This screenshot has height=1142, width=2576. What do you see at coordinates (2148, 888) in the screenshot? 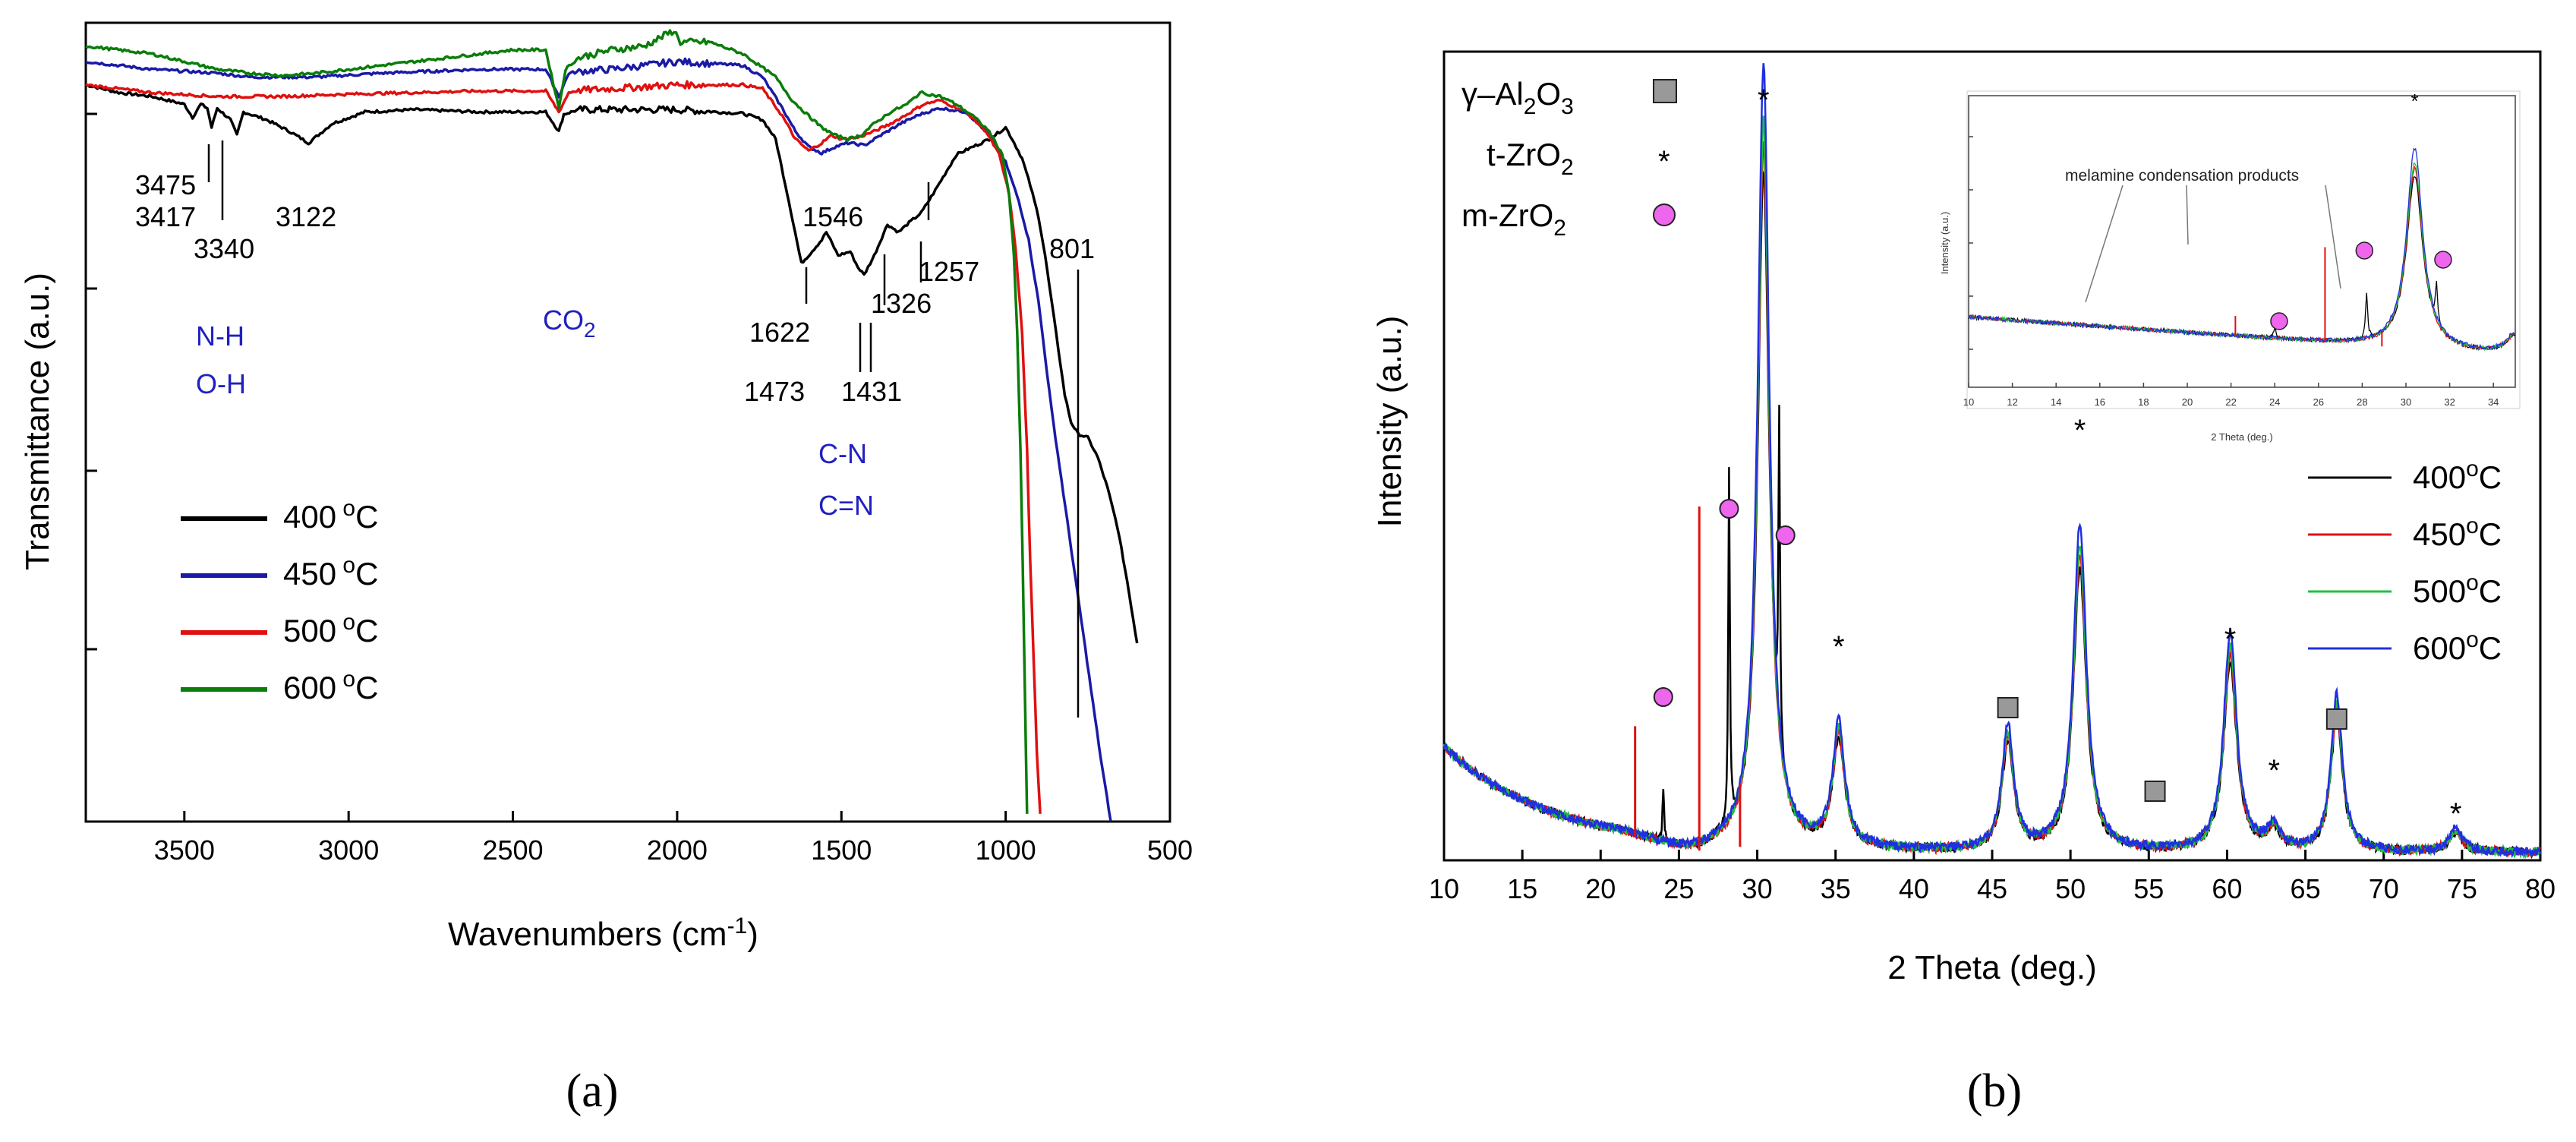
I see `xtick-label: 55` at bounding box center [2148, 888].